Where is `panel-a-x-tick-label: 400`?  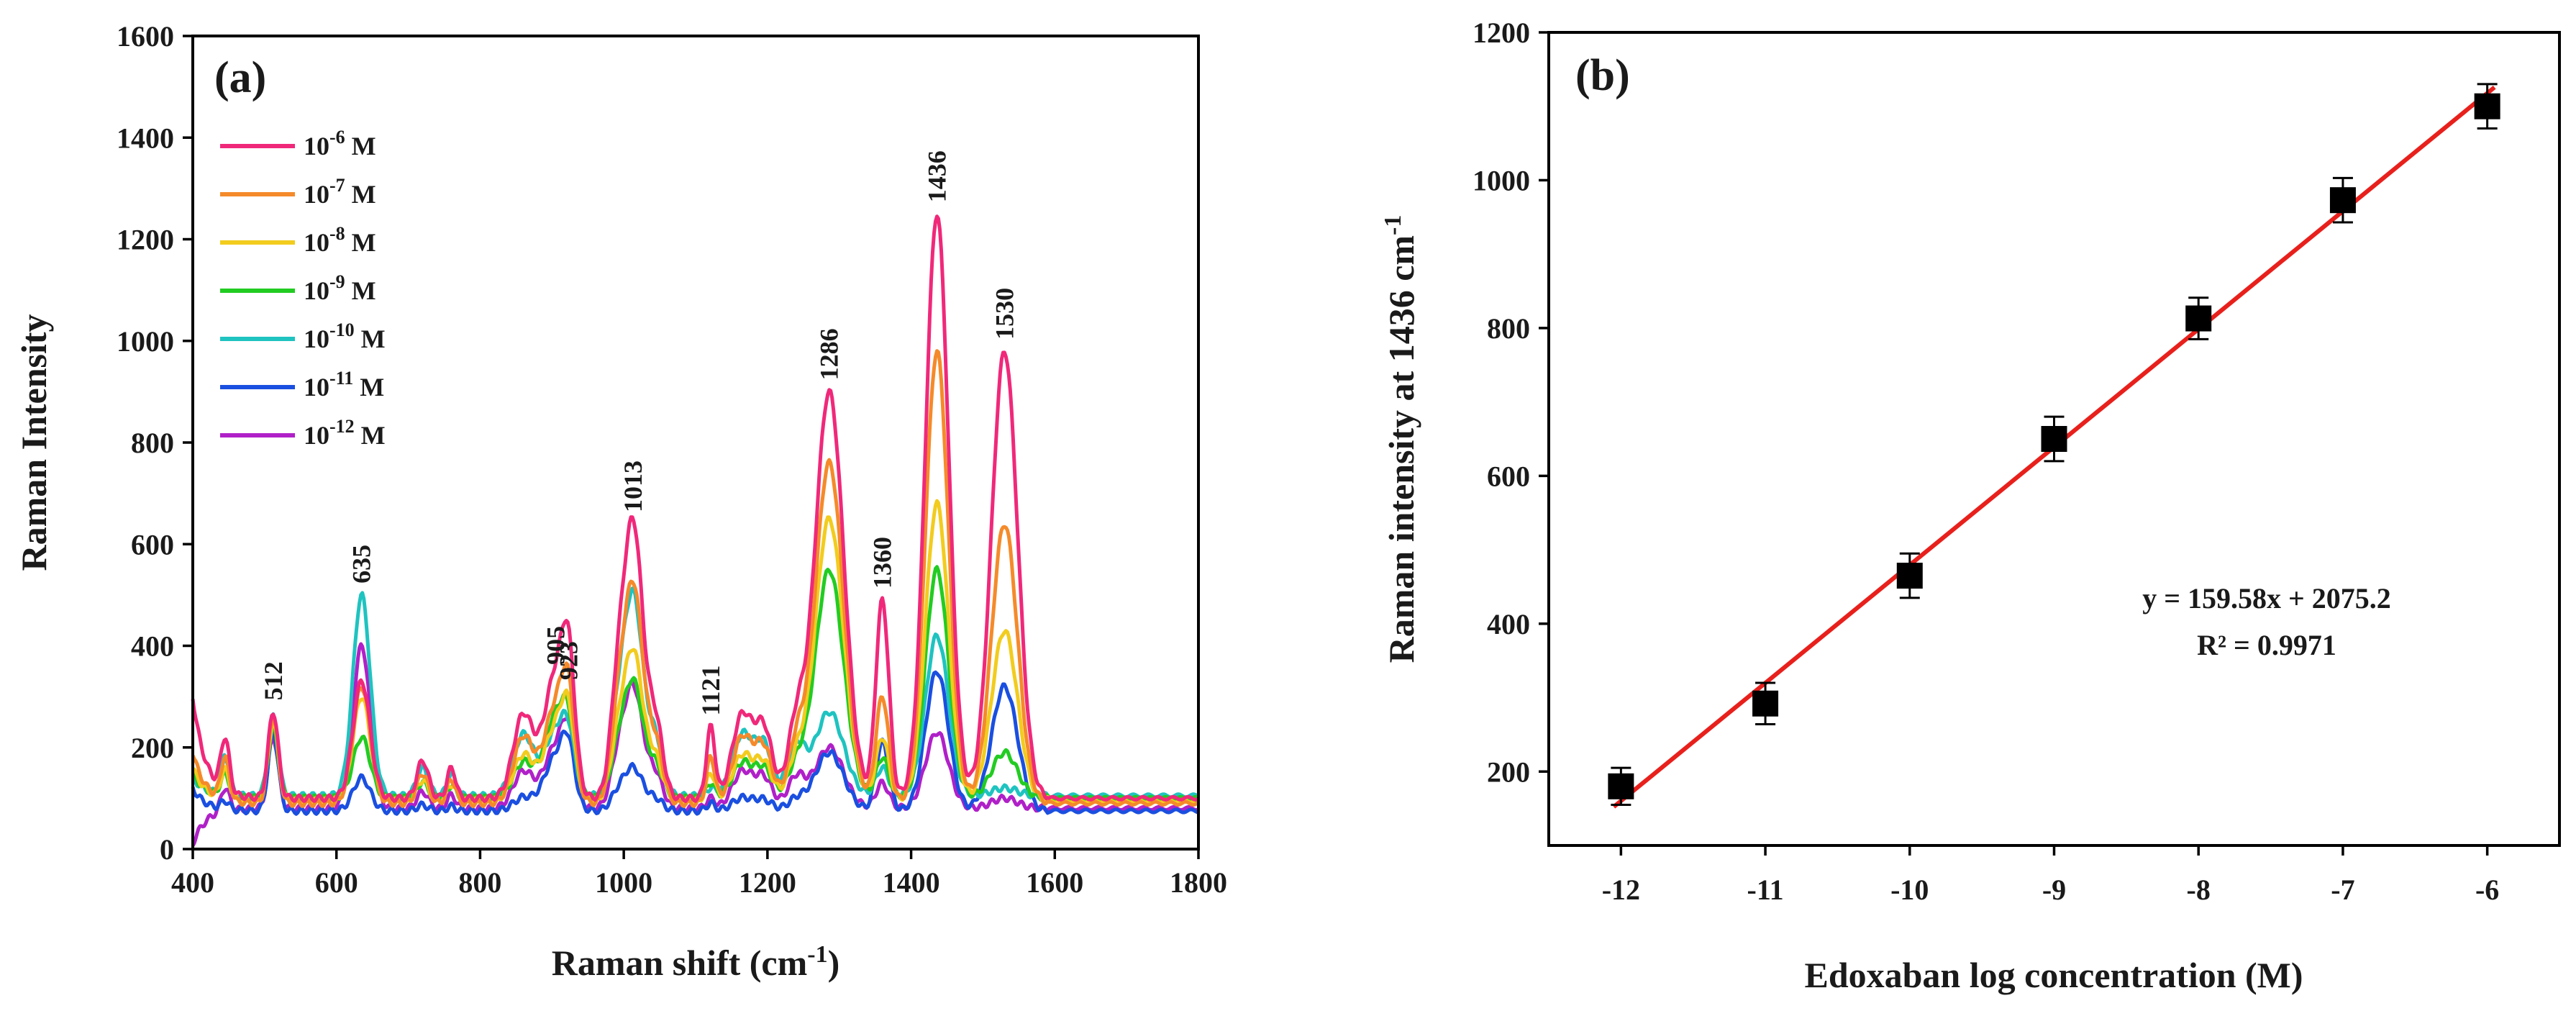
panel-a-x-tick-label: 400 is located at coordinates (192, 883).